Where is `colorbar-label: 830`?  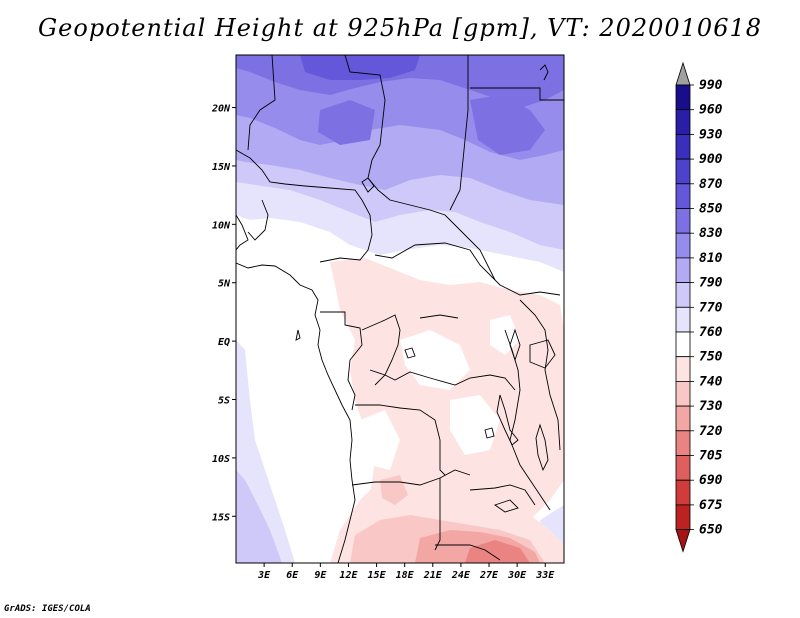
colorbar-label: 830 is located at coordinates (711, 233).